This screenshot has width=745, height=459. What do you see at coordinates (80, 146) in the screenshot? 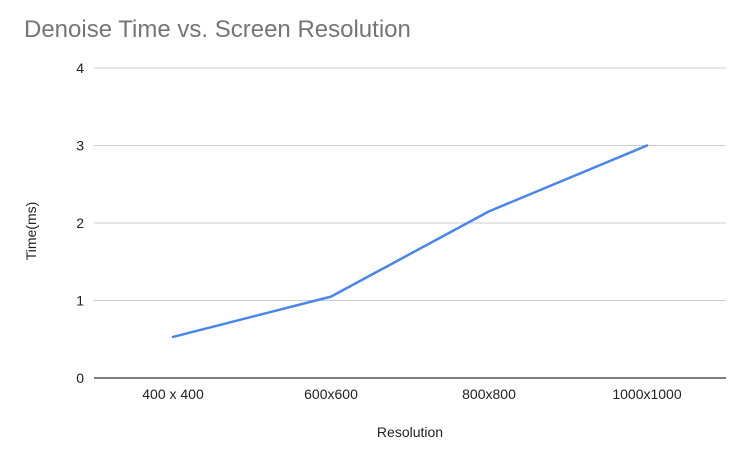
I see `y-tick-label: 3` at bounding box center [80, 146].